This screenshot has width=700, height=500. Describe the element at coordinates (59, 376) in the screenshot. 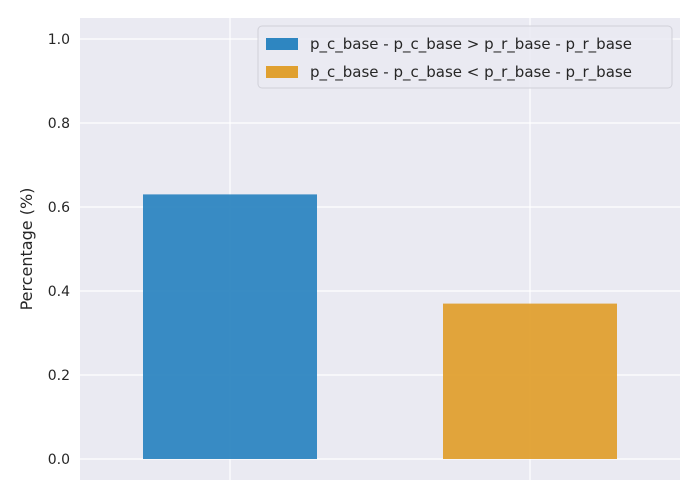

I see `y-tick-label: 0.2` at that location.